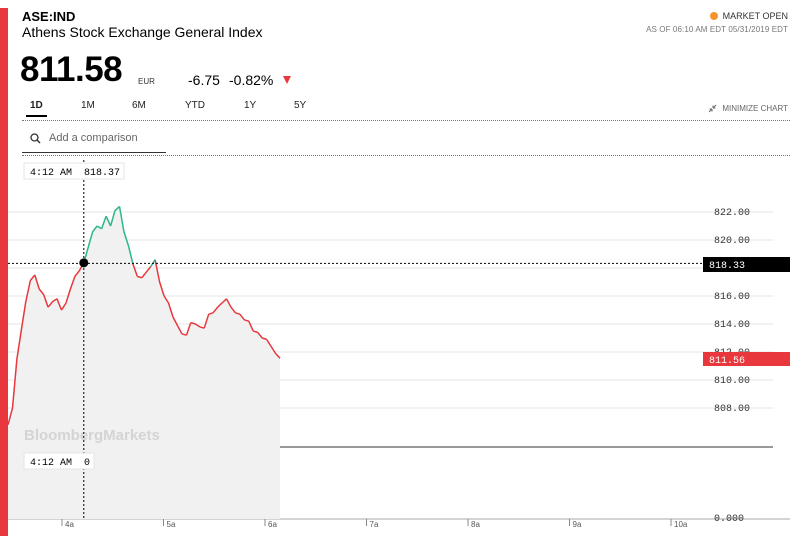 The height and width of the screenshot is (536, 800). I want to click on watermark: BloombergMarkets, so click(92, 435).